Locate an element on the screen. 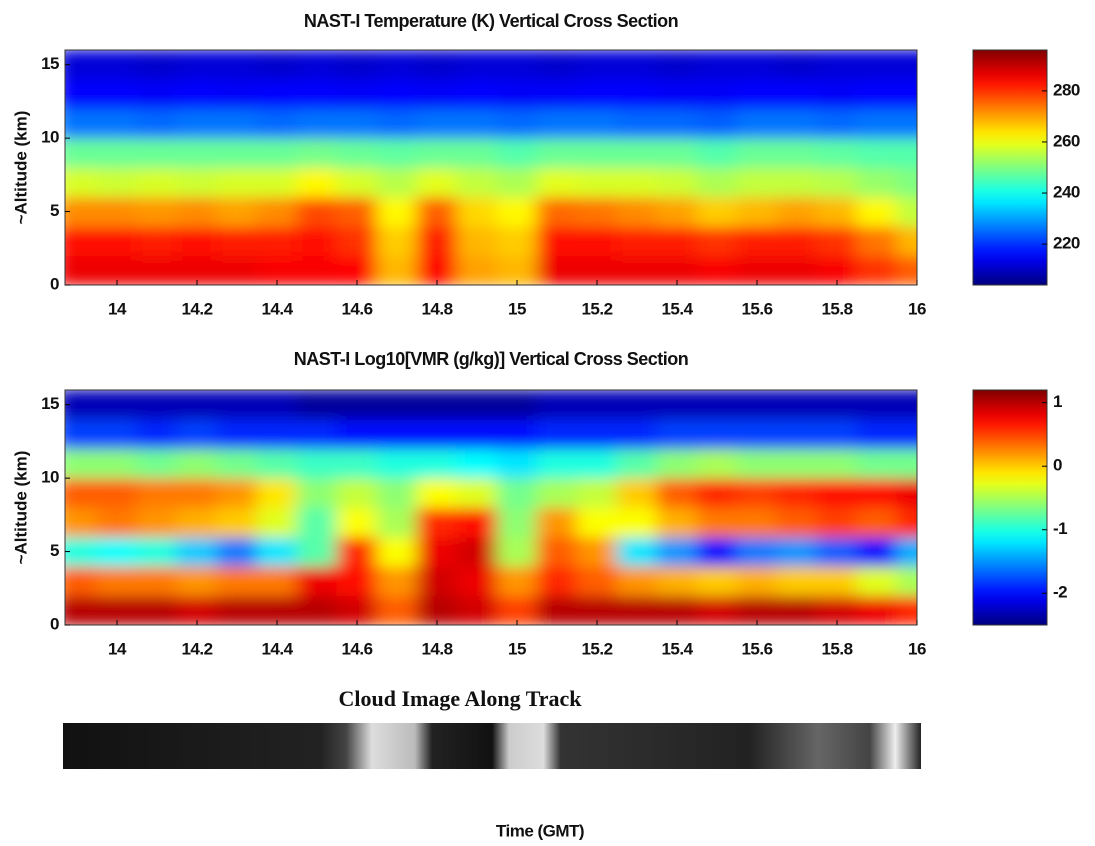 This screenshot has height=846, width=1095. colorbar-tick-label: 280 is located at coordinates (1066, 89).